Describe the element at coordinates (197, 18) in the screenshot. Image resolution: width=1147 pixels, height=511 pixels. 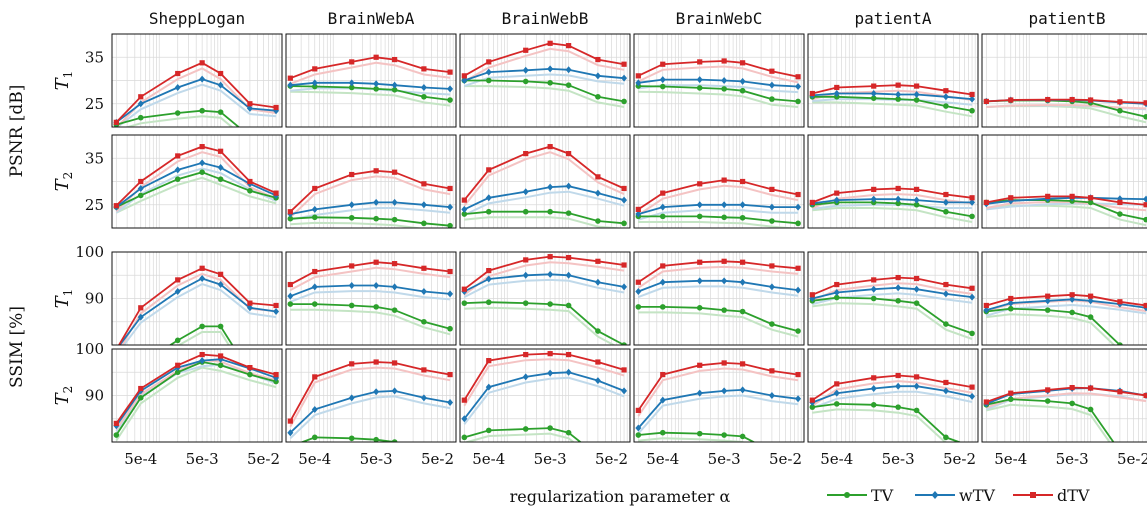
I see `column-title-shepplogan: SheppLogan` at that location.